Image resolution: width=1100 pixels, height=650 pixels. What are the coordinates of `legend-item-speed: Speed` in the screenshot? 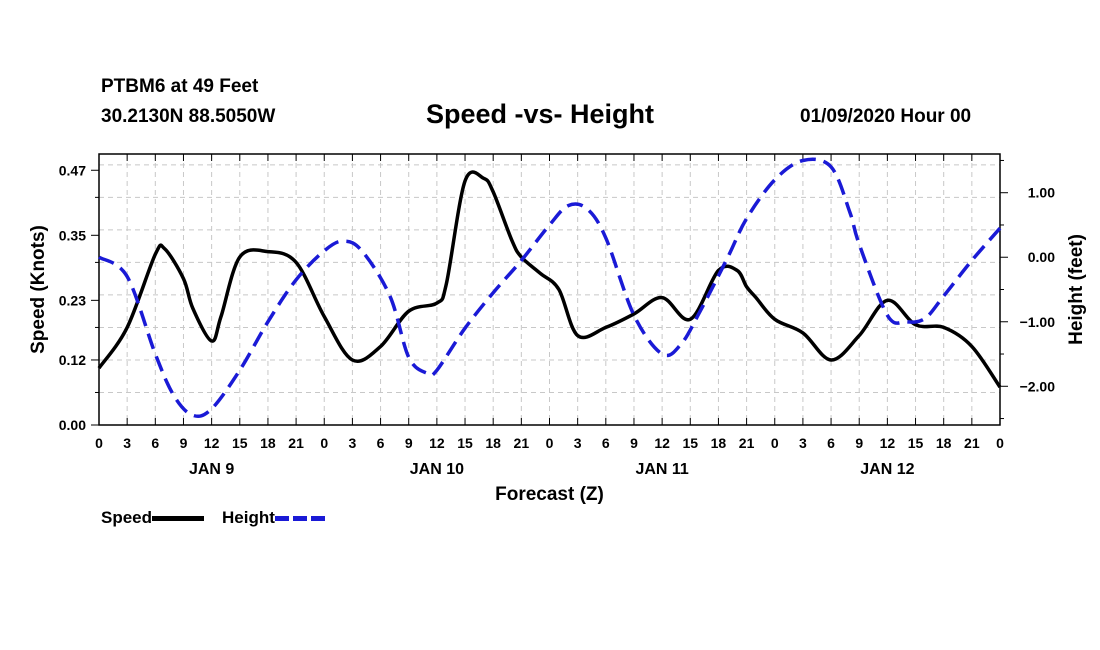 It's located at (153, 518).